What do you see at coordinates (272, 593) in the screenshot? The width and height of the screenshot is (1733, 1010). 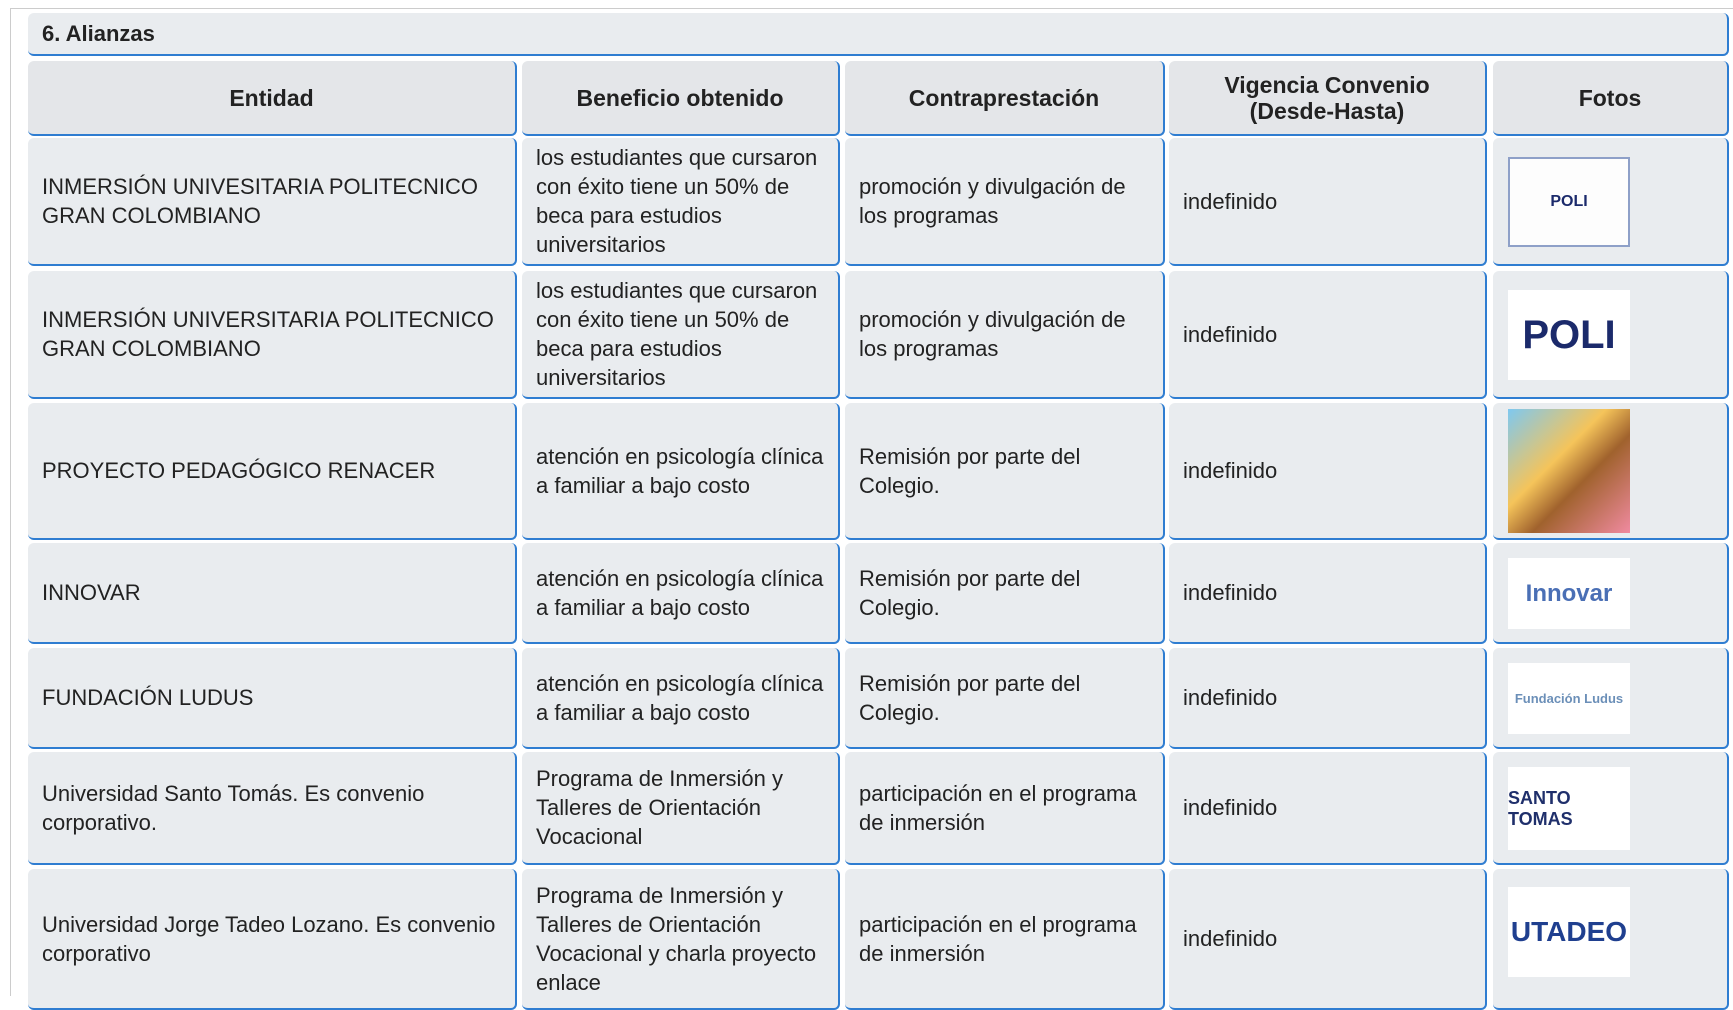 I see `cell: INNOVAR` at bounding box center [272, 593].